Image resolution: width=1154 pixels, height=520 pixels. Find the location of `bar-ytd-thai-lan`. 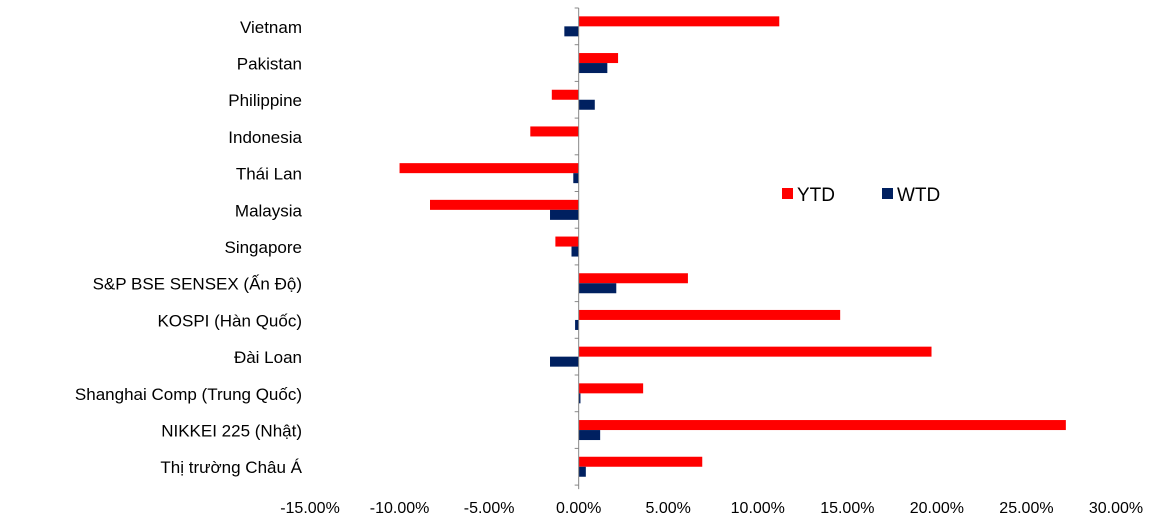

bar-ytd-thai-lan is located at coordinates (489, 168).